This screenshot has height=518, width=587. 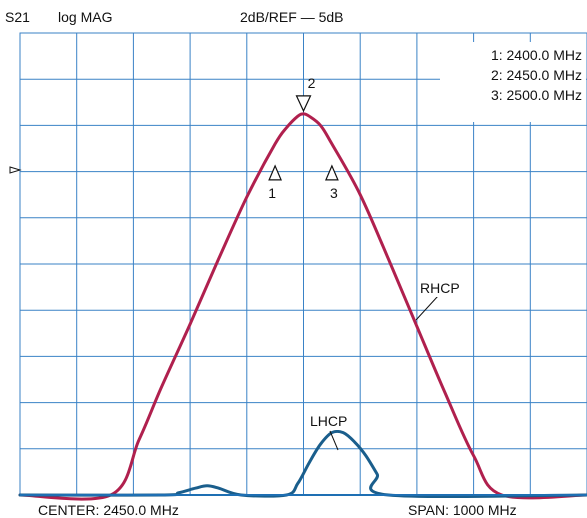 What do you see at coordinates (302, 464) in the screenshot?
I see `trace-lhcp` at bounding box center [302, 464].